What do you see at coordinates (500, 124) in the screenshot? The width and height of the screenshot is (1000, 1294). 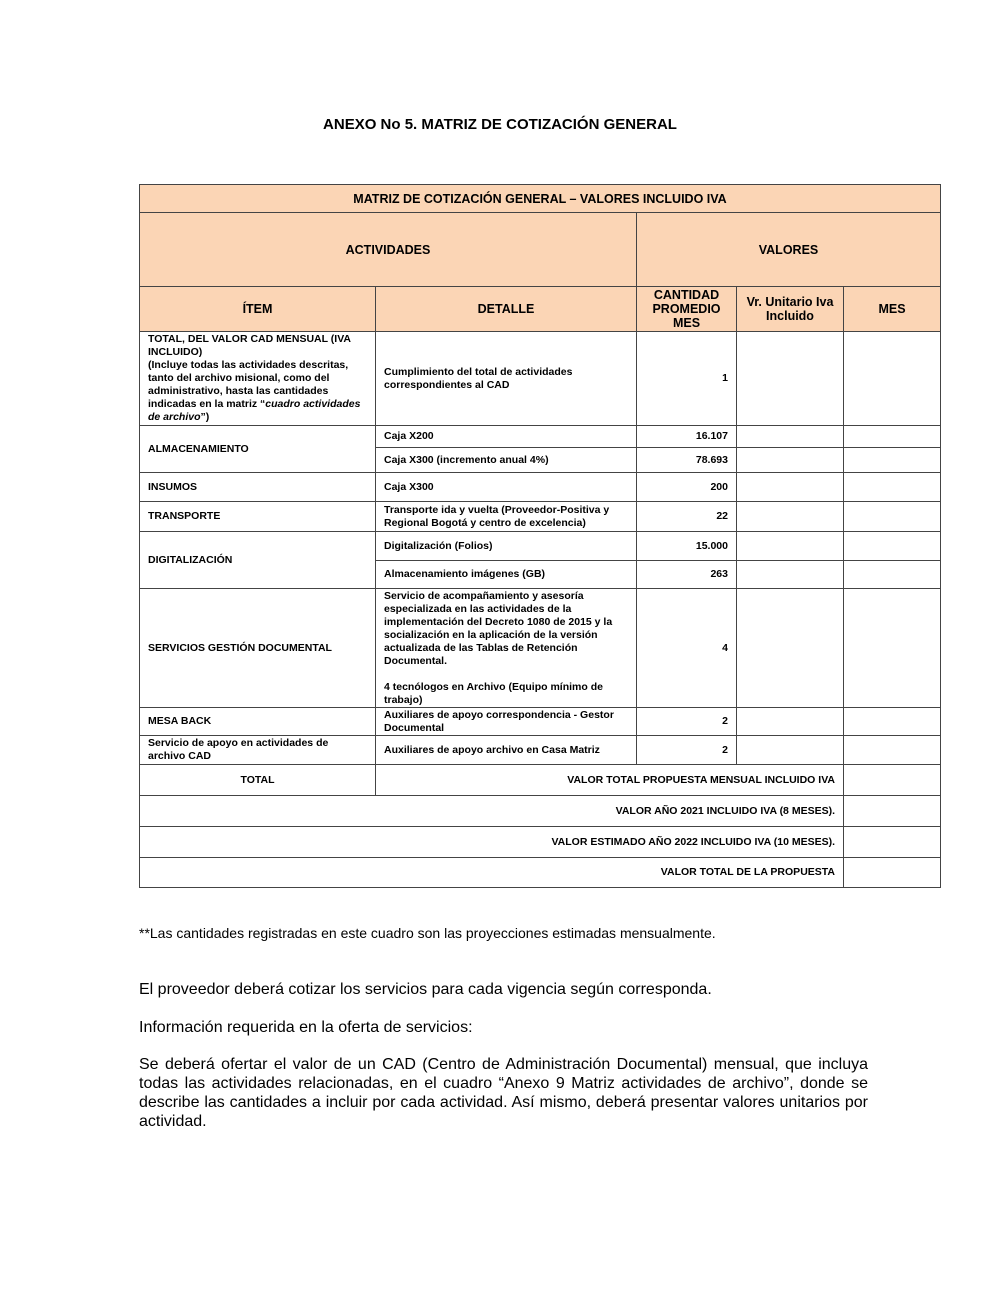 I see `page-title: ANEXO No 5. MATRIZ DE COTIZACIÓN GENERAL` at bounding box center [500, 124].